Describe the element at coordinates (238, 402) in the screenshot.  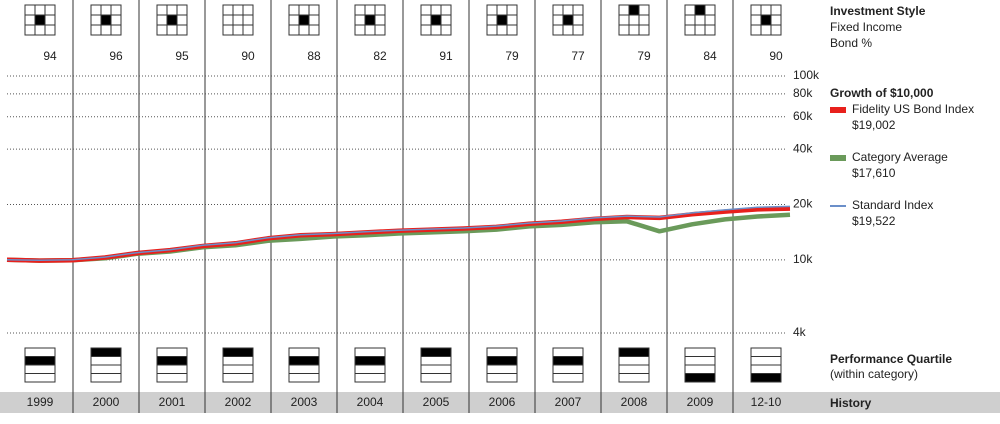
I see `year-label: 2002` at that location.